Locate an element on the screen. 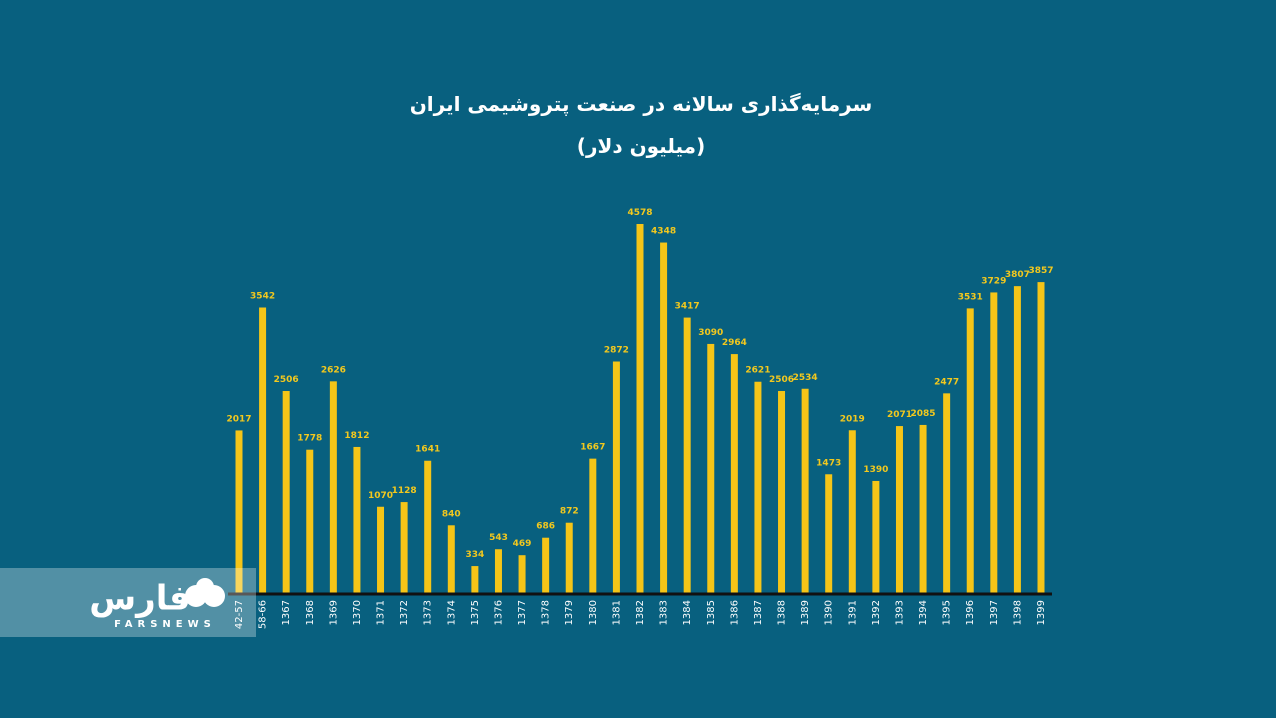  value-label: 4348 is located at coordinates (663, 232).